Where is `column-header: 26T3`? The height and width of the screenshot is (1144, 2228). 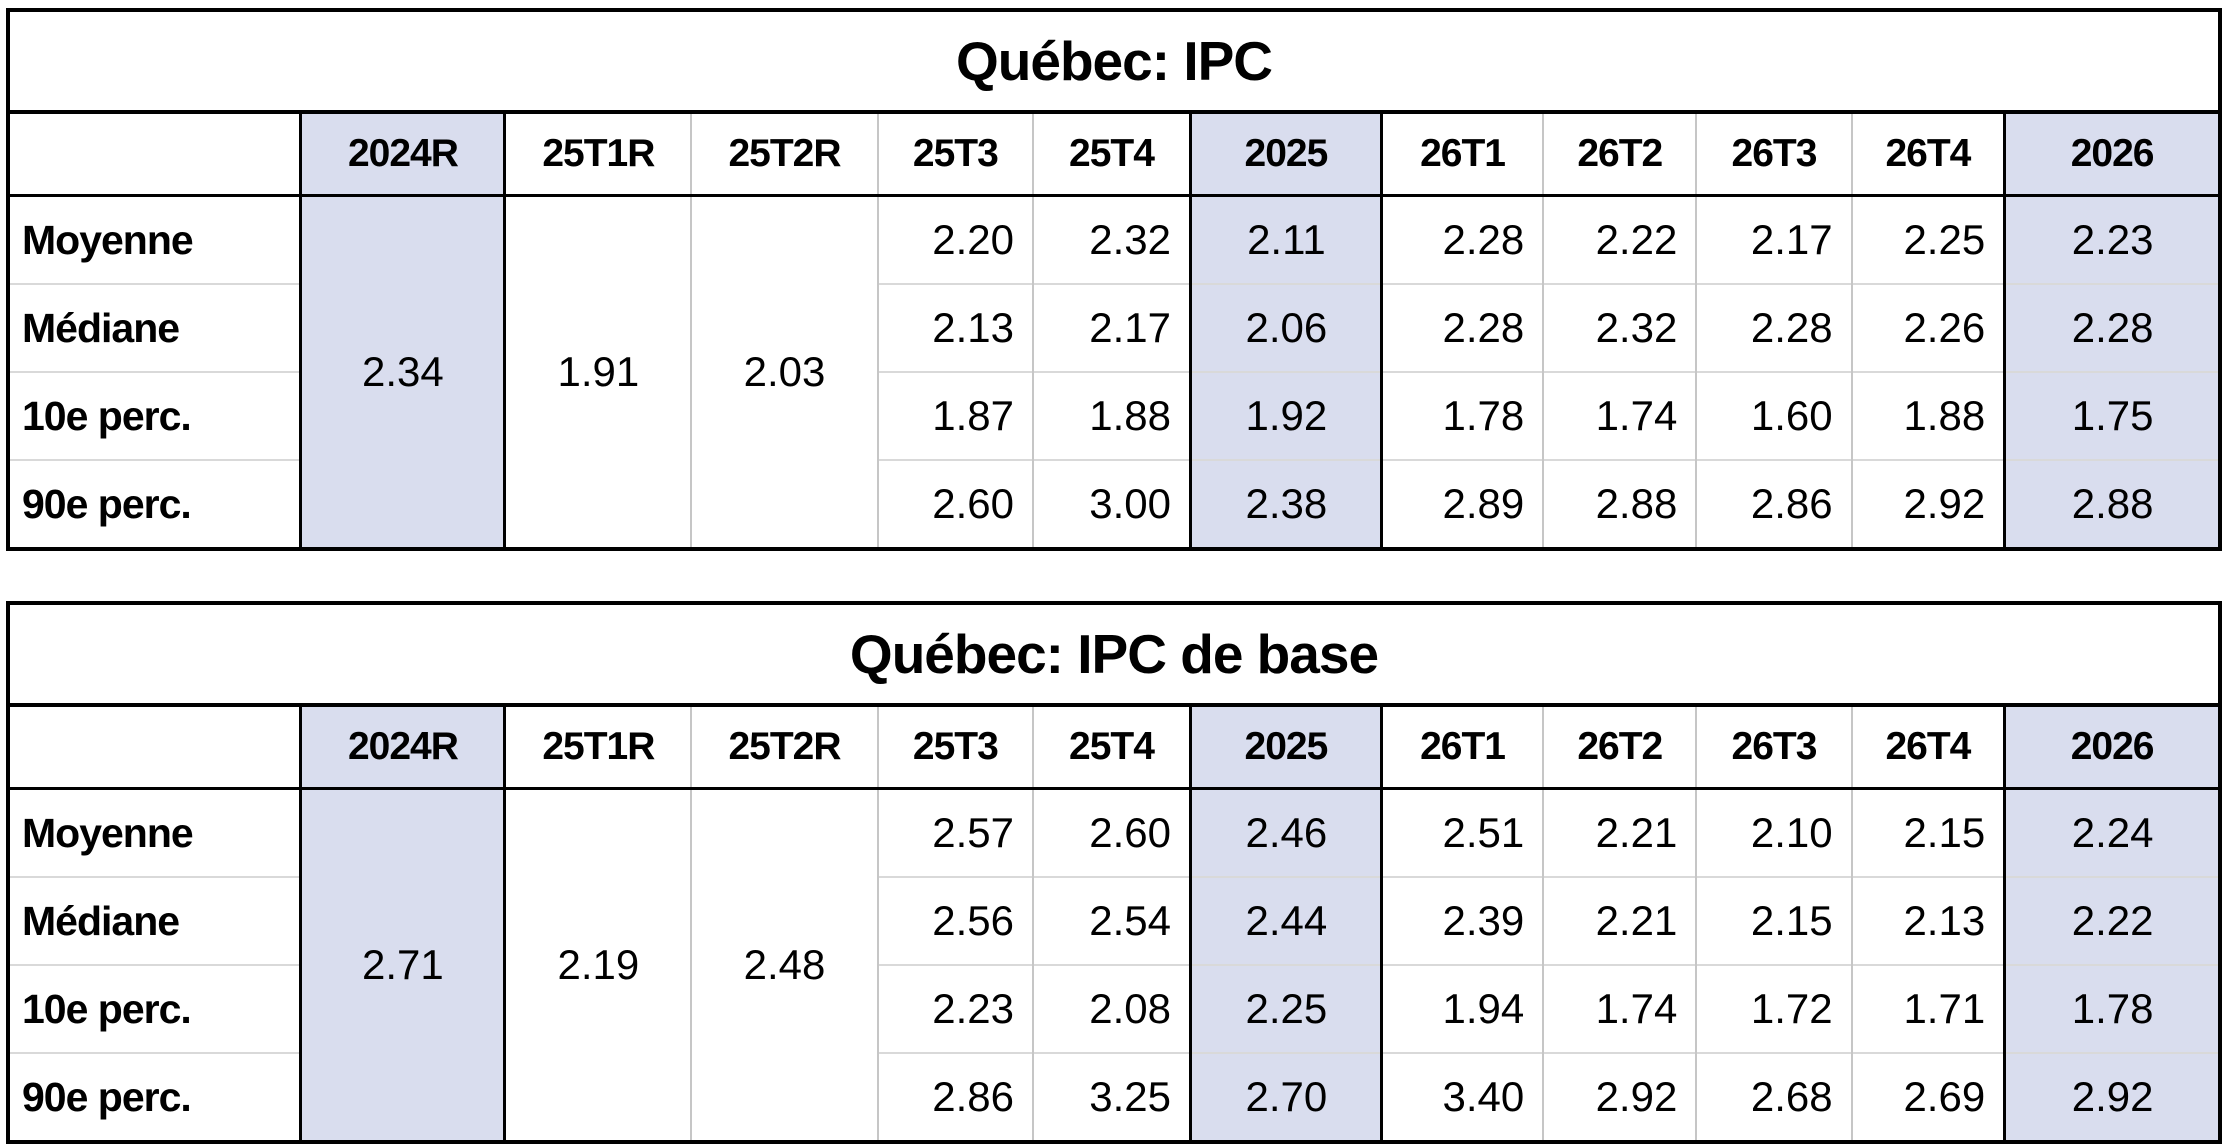 column-header: 26T3 is located at coordinates (1773, 747).